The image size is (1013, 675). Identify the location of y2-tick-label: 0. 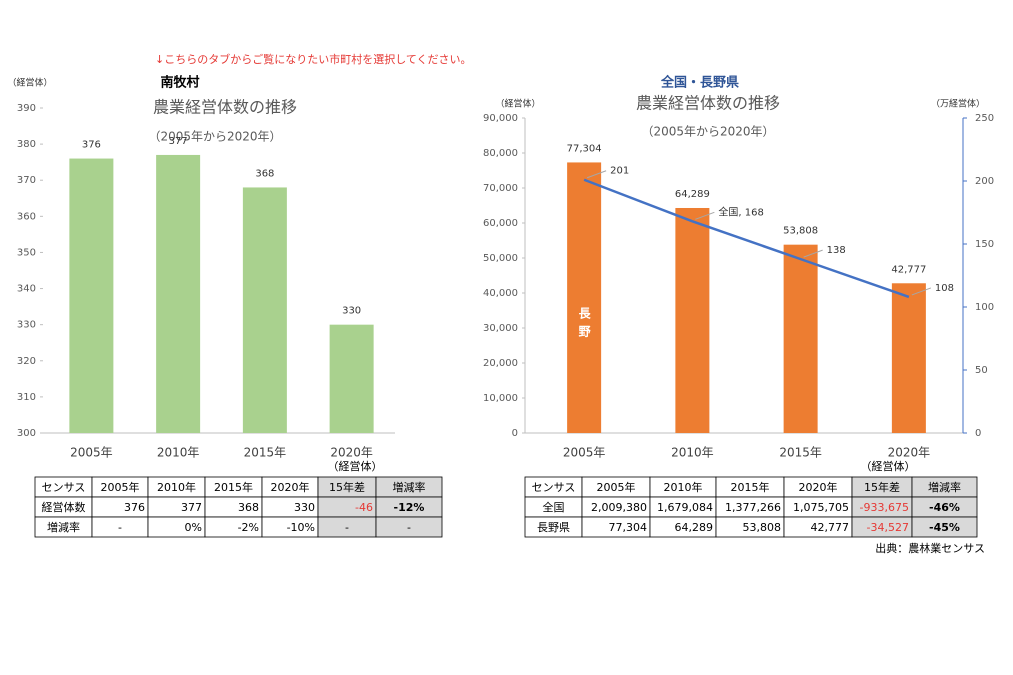
(978, 433).